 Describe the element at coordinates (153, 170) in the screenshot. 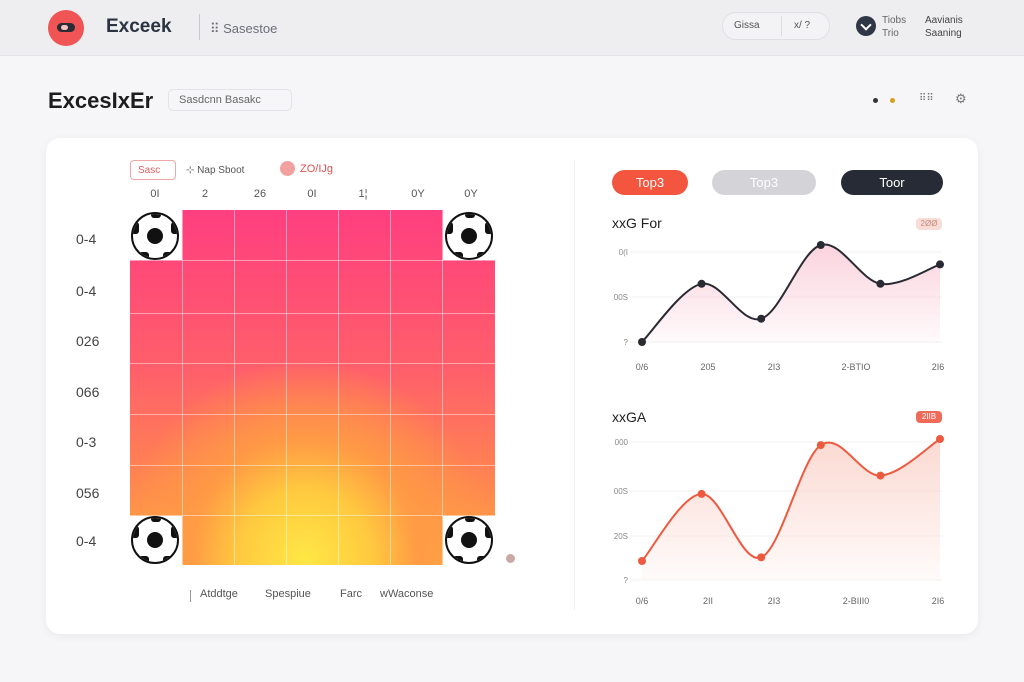

I see `legend-chip: Sasc` at that location.